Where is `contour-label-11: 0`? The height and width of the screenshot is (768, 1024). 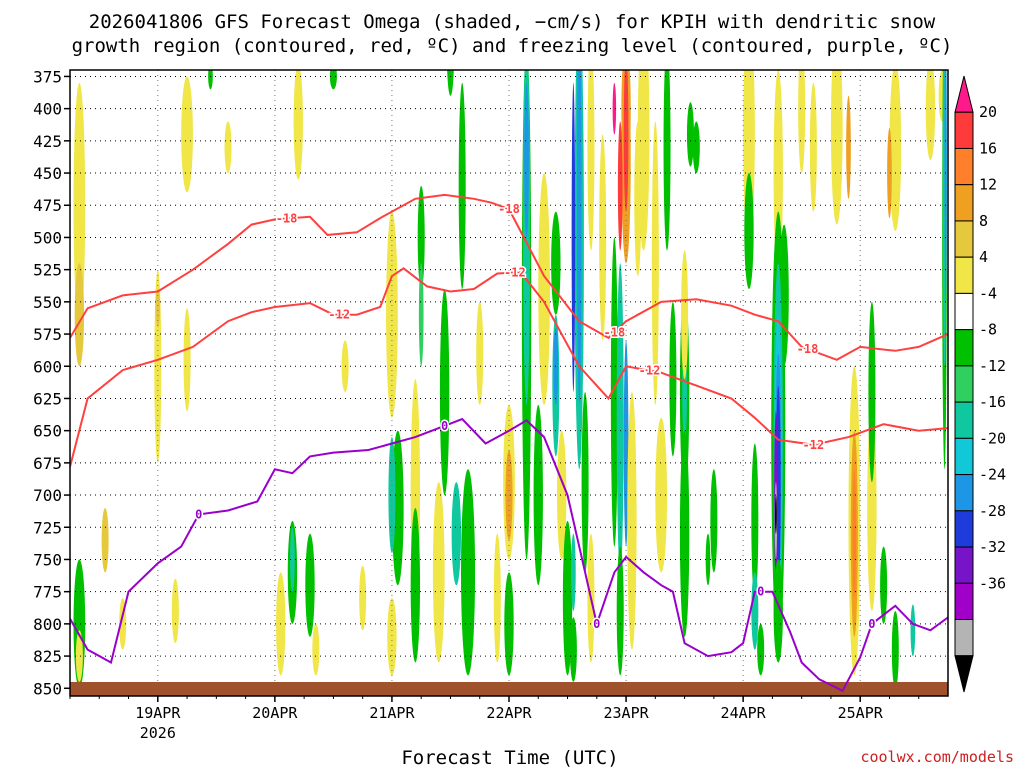
contour-label-11: 0 is located at coordinates (760, 592).